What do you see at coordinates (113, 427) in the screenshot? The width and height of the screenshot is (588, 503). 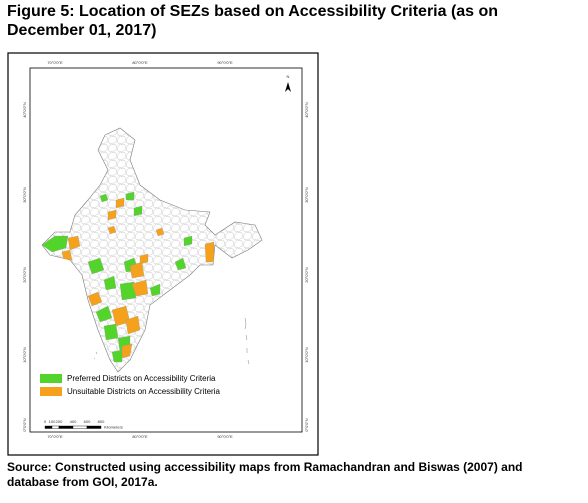 I see `scale-unit: Kilometers` at bounding box center [113, 427].